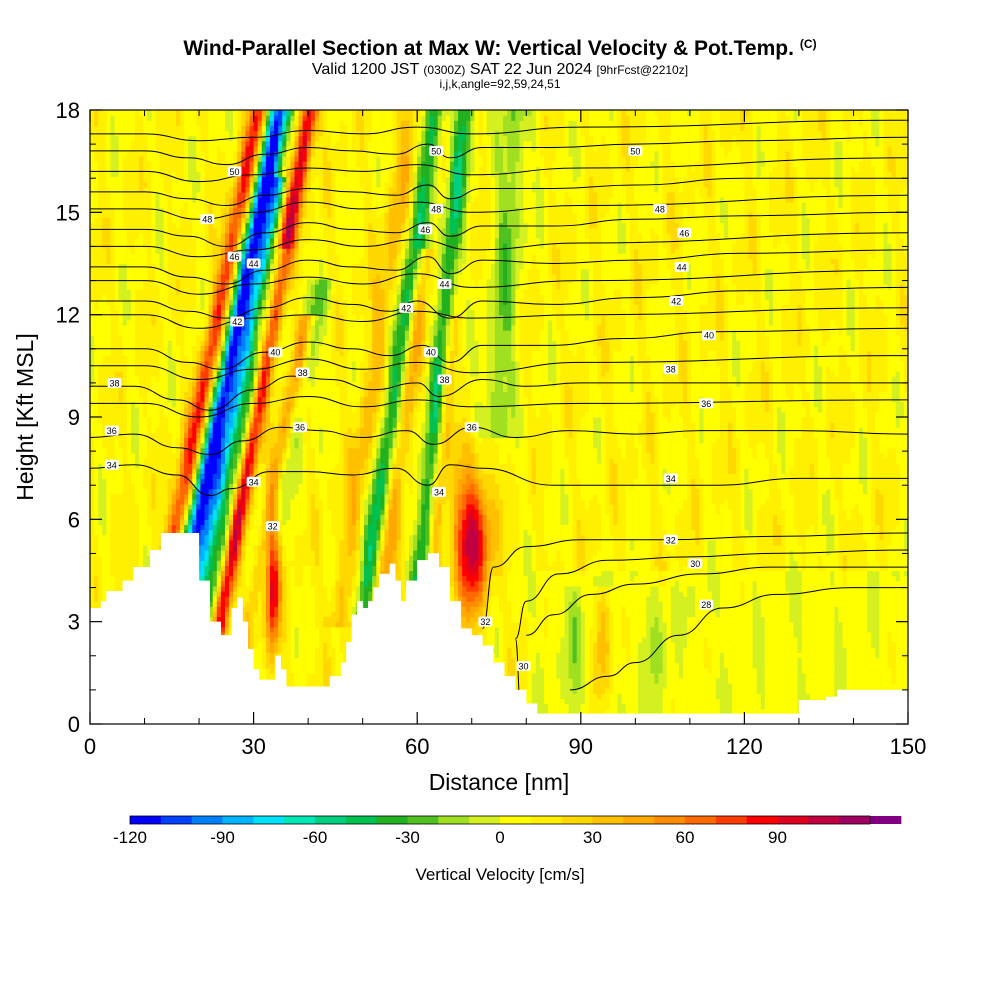 The height and width of the screenshot is (1000, 1000). What do you see at coordinates (154, 164) in the screenshot?
I see `velocity-cell-1909` at bounding box center [154, 164].